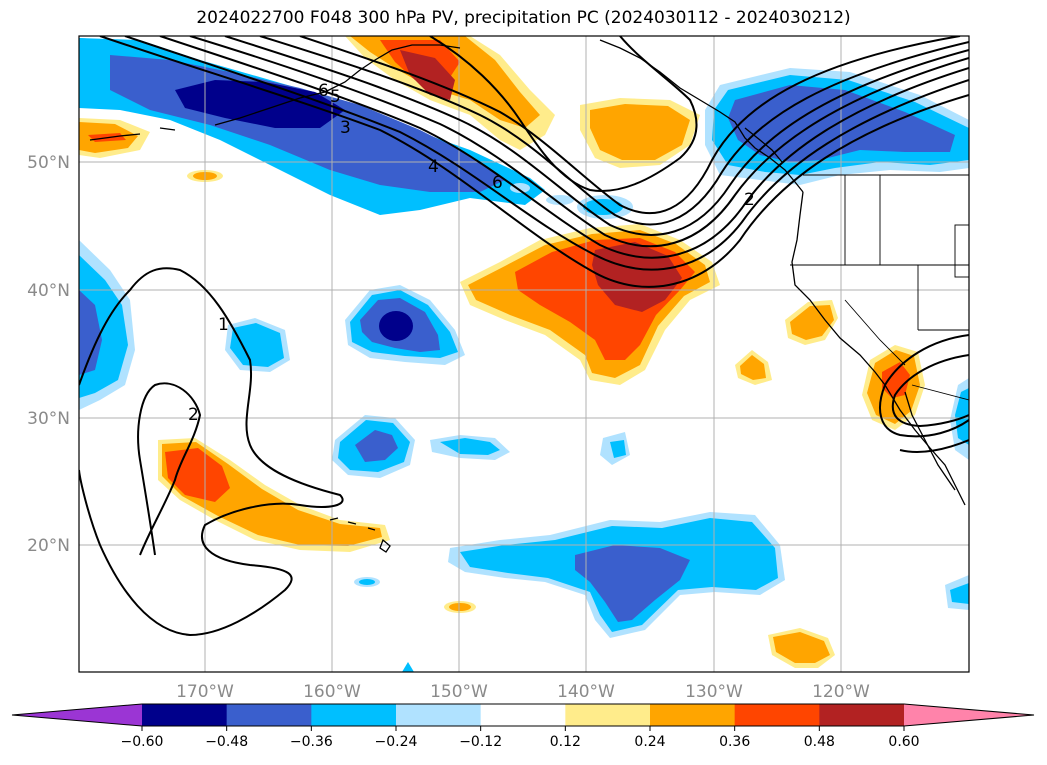  Describe the element at coordinates (48, 354) in the screenshot. I see `latitude-labels: 50°N 40°N 30°N 20°N` at that location.